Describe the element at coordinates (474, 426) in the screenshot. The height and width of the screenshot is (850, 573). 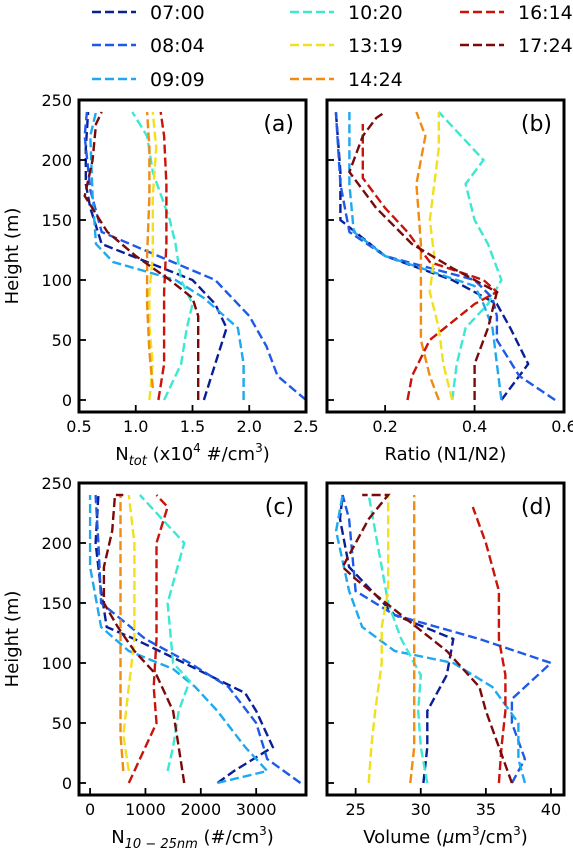
I see `x-tick-label: 0.4` at that location.